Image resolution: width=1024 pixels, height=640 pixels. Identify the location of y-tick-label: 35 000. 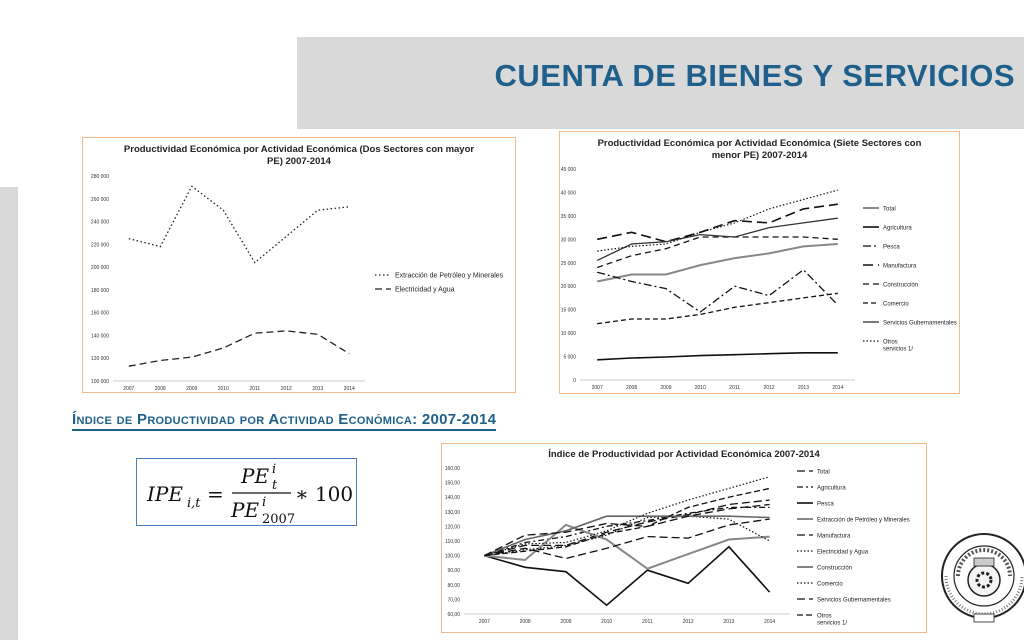
(569, 217).